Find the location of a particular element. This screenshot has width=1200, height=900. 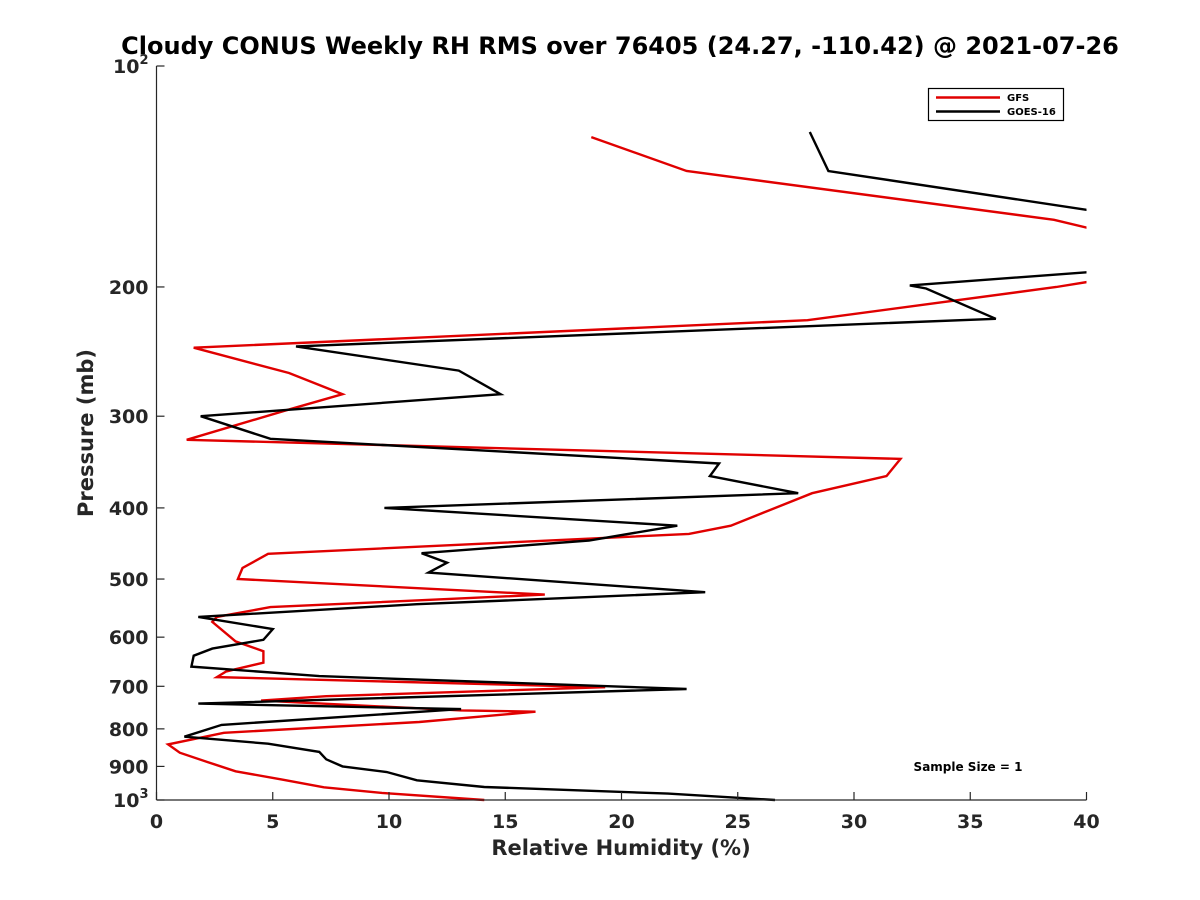

y-tick-label: 500 is located at coordinates (129, 580).